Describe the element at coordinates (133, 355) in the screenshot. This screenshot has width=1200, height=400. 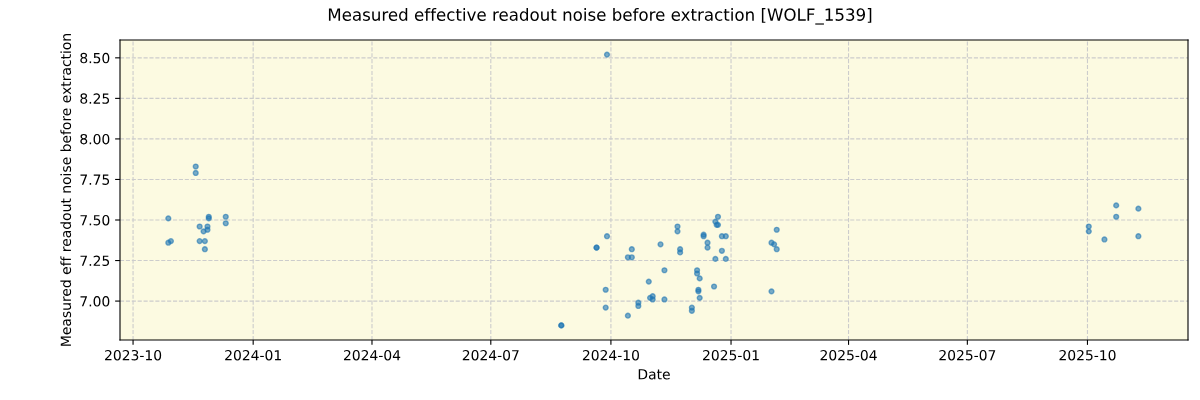
I see `x-tick-label: 2023-10` at that location.